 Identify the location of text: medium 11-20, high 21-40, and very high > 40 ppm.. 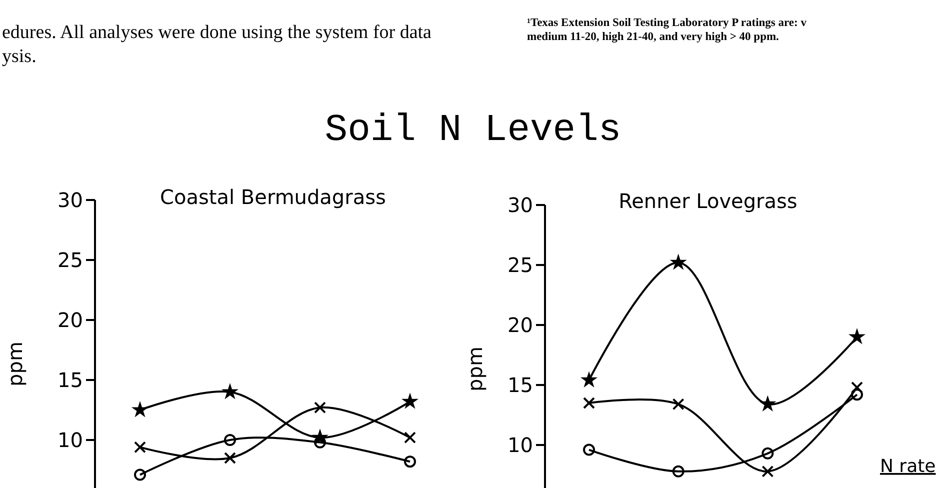
(653, 37).